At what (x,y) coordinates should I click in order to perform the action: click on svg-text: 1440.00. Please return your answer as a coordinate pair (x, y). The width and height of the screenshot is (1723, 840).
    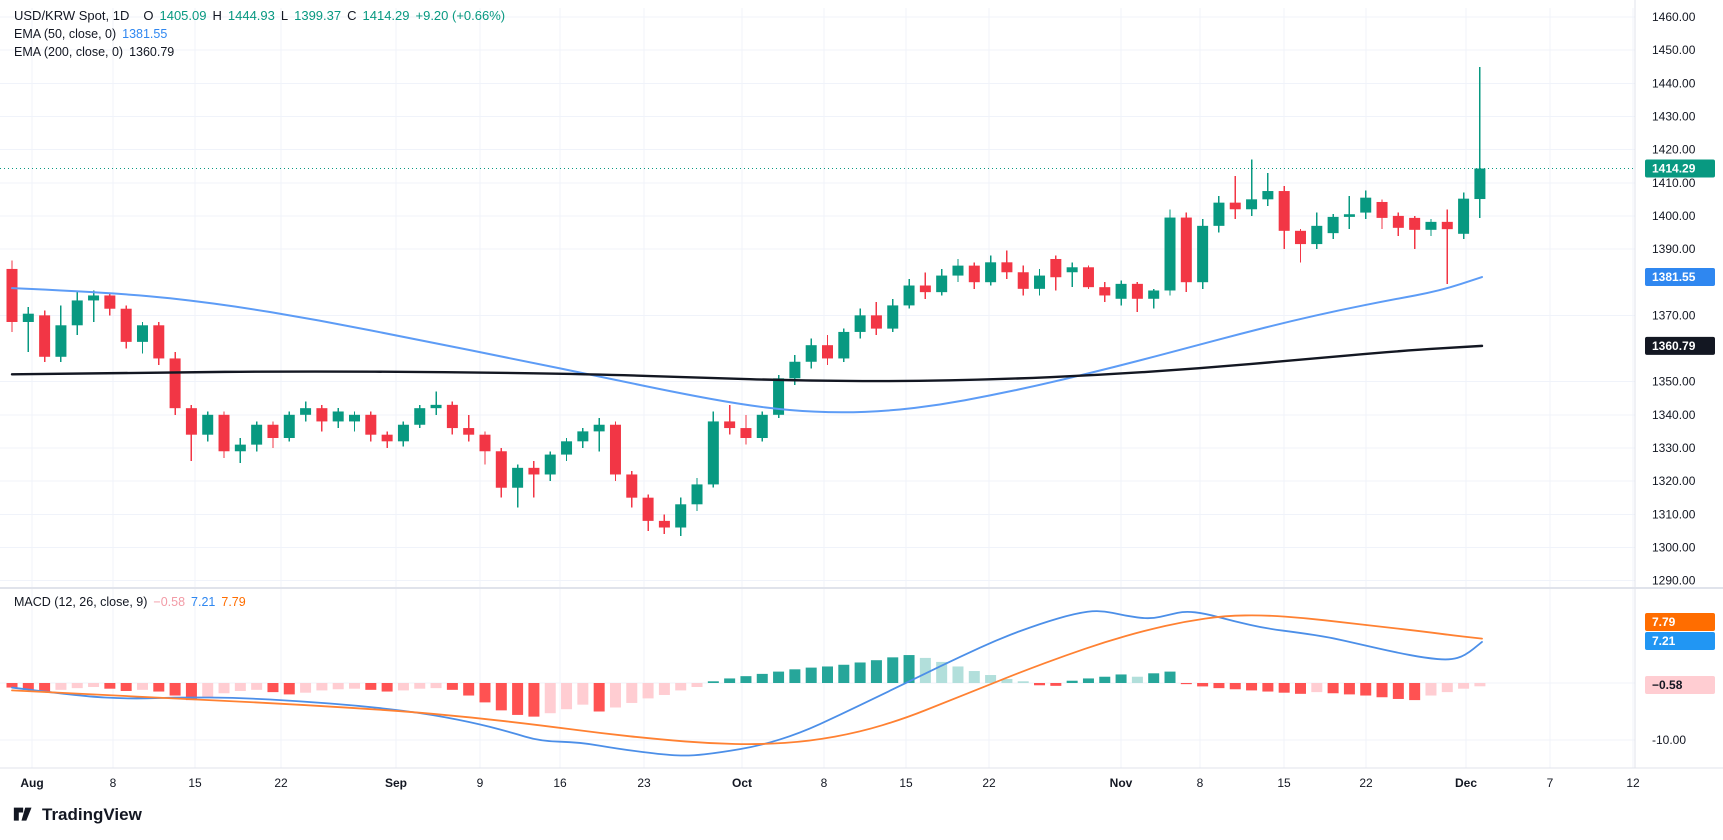
    Looking at the image, I should click on (1674, 83).